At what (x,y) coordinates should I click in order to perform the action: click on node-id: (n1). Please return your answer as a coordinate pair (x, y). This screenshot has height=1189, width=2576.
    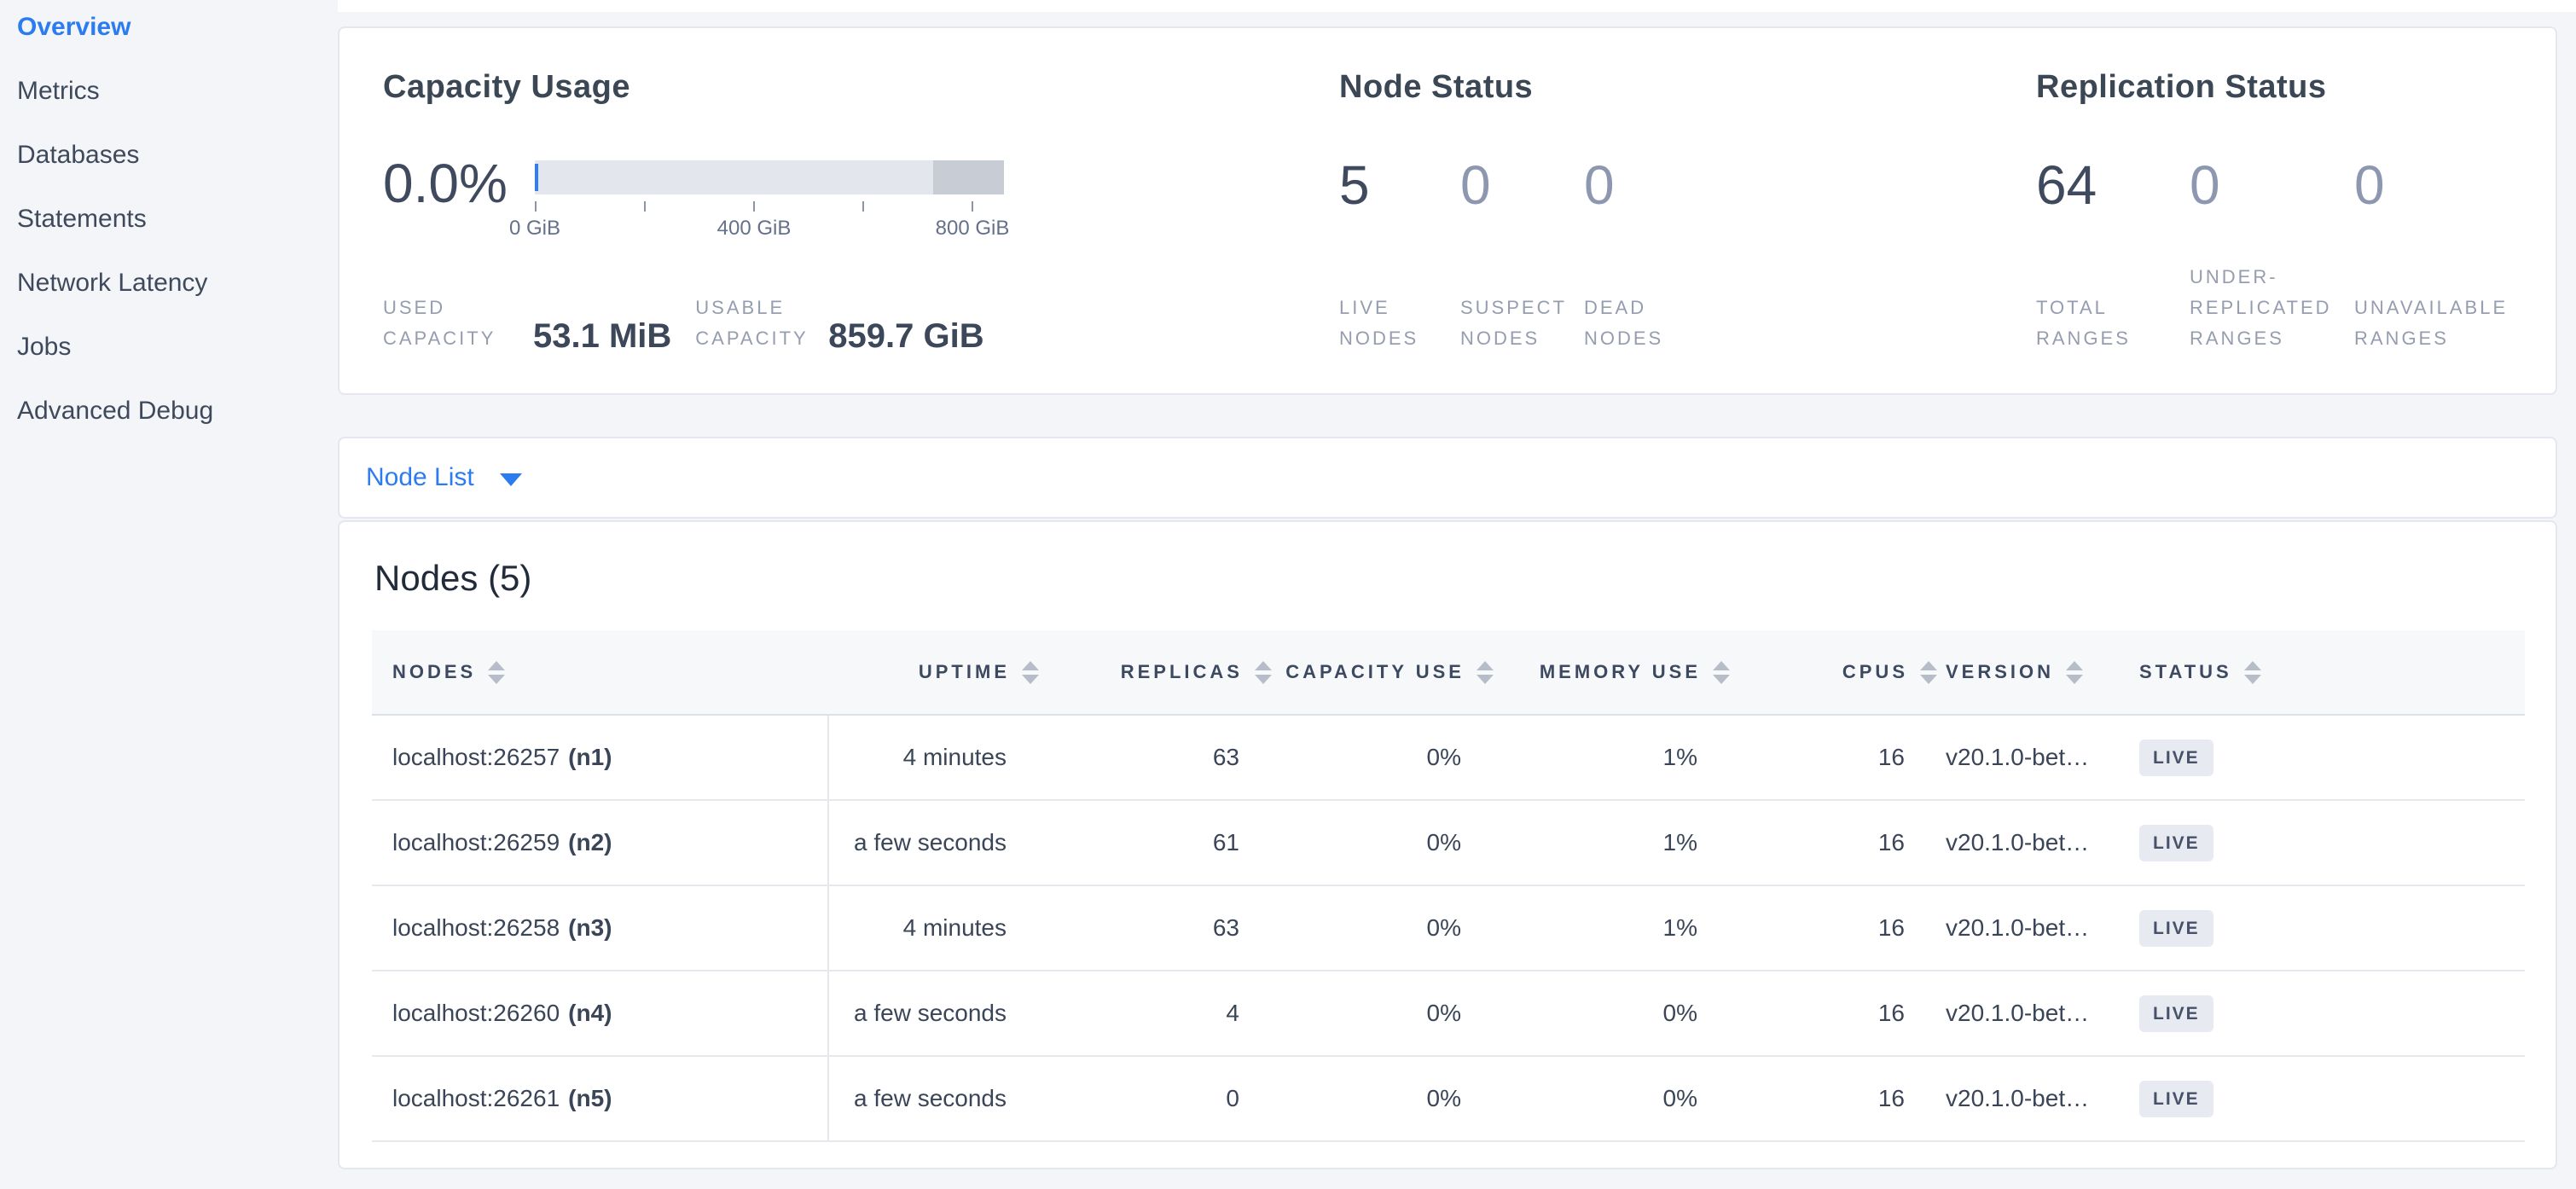
    Looking at the image, I should click on (590, 757).